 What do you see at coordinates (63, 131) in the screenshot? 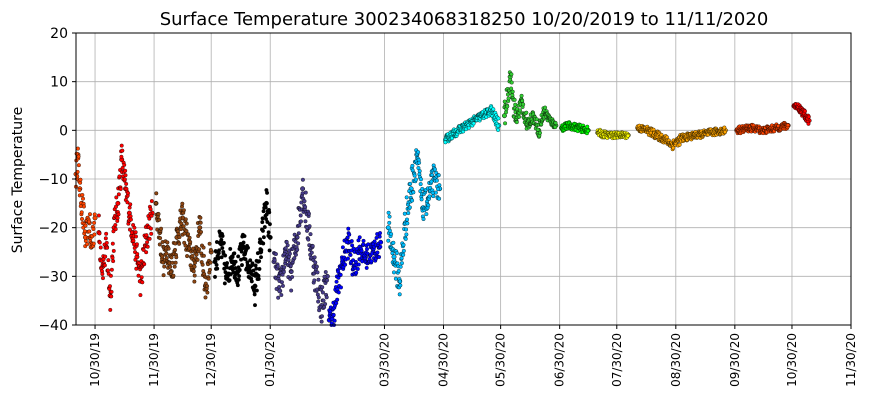
I see `y-tick-label: 0` at bounding box center [63, 131].